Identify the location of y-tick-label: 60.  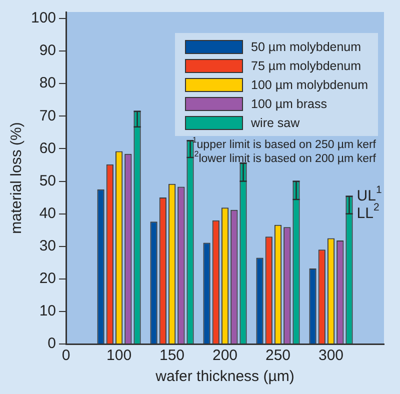
(47, 148).